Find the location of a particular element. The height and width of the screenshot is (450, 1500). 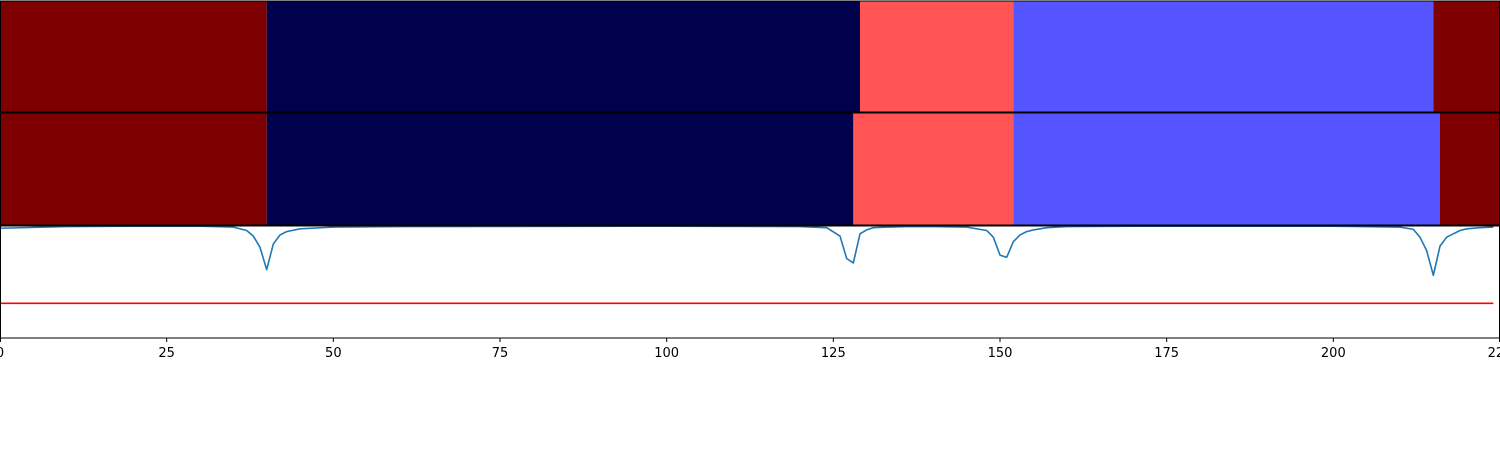

x-axis: 0 25 50 75 100 125 150 175 200 225 is located at coordinates (750, 349).